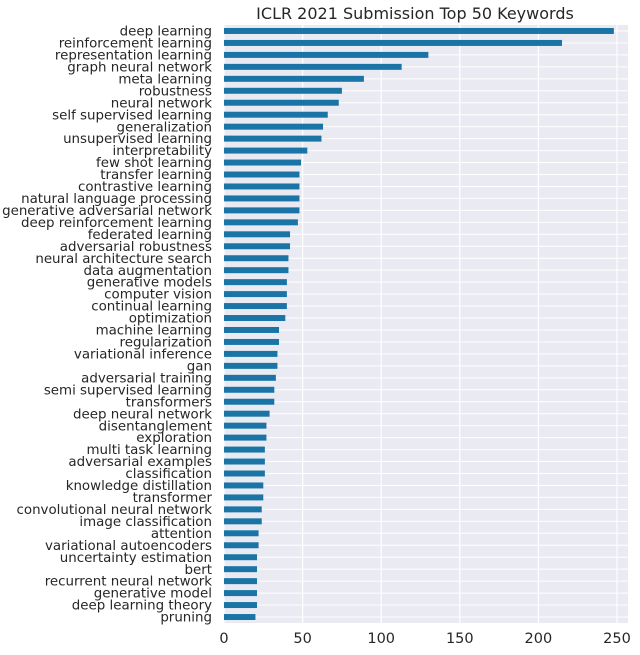 The height and width of the screenshot is (655, 640). Describe the element at coordinates (145, 522) in the screenshot. I see `category-label: image classification` at that location.